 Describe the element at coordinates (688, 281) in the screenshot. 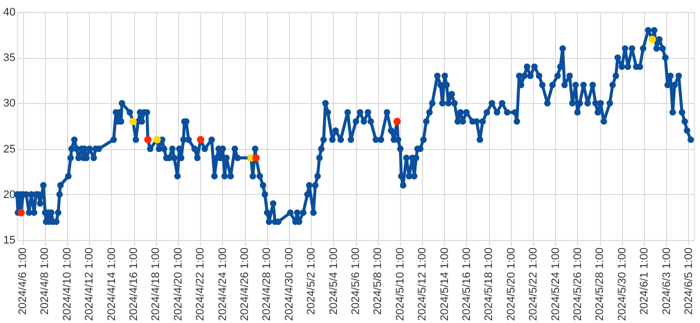

I see `x-tick-label: 2024/6/5 1:00` at that location.